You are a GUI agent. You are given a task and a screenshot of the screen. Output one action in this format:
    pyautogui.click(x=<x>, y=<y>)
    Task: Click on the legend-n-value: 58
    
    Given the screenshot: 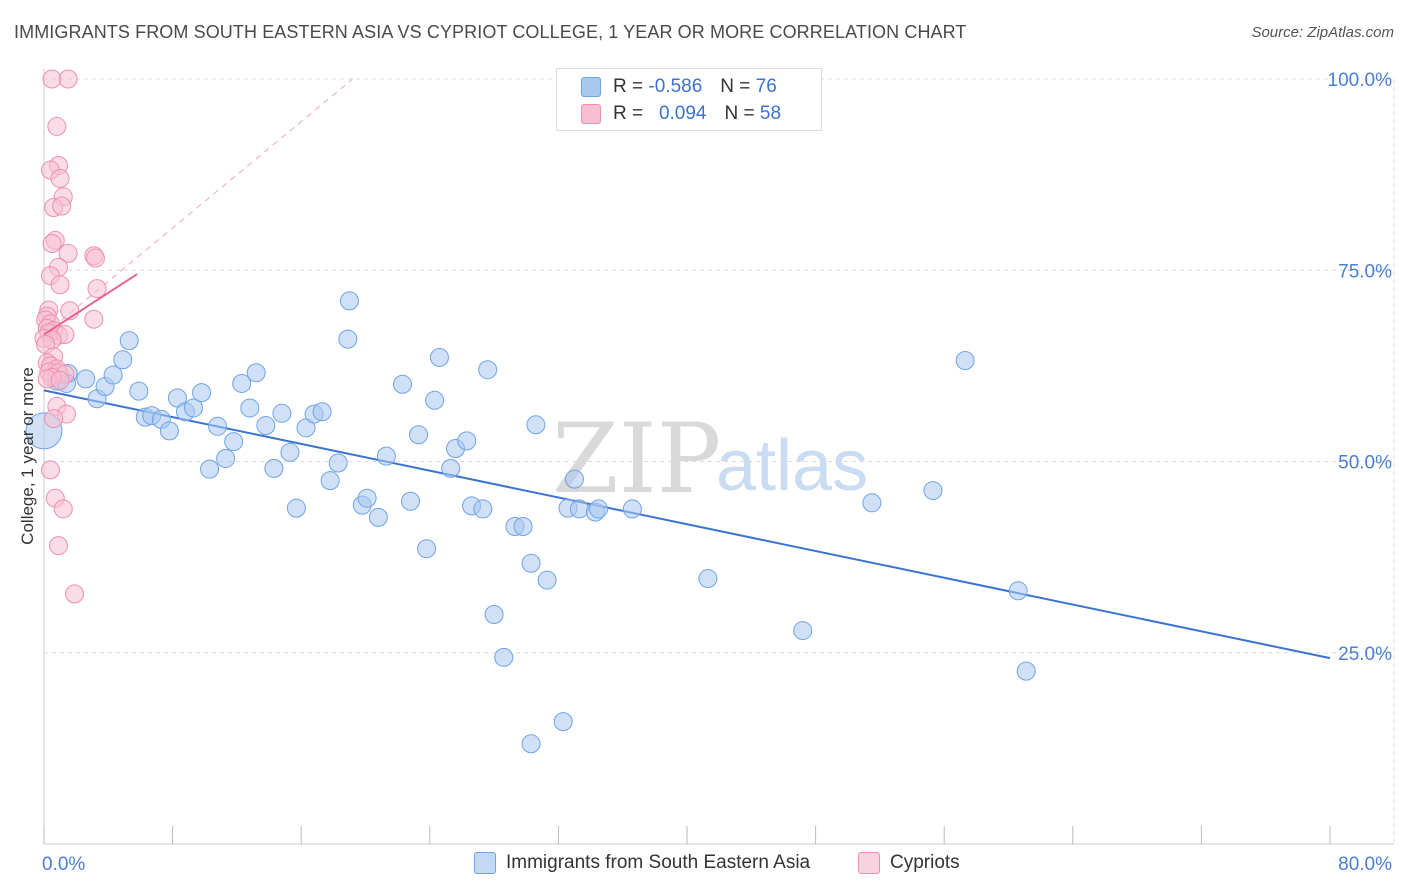 What is the action you would take?
    pyautogui.click(x=770, y=113)
    